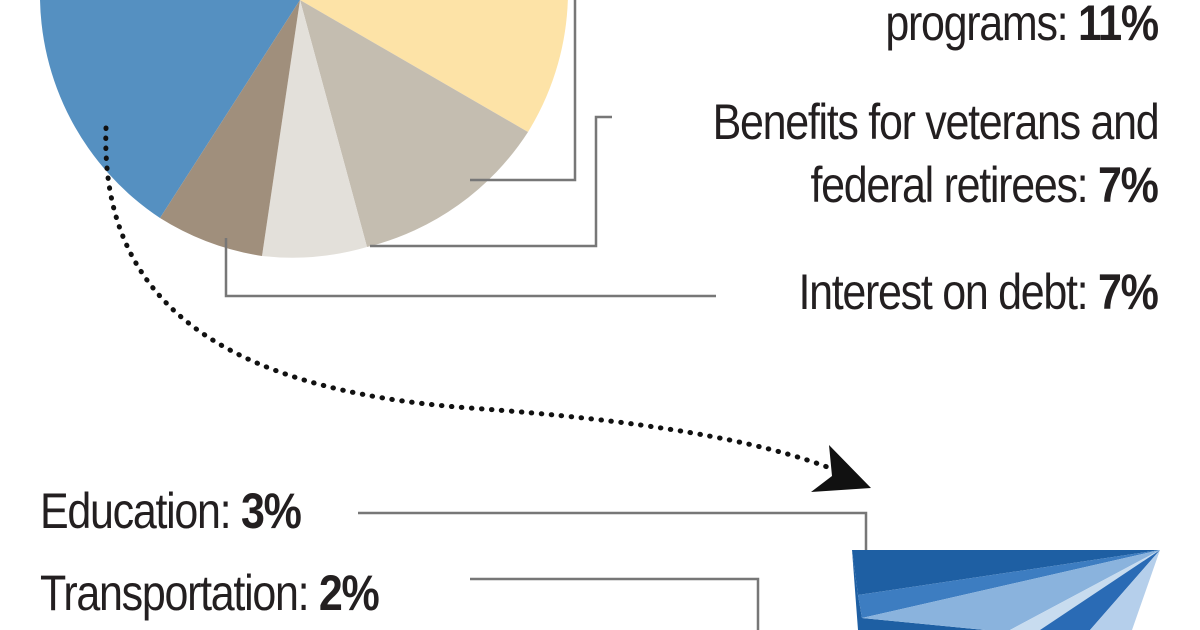 This screenshot has width=1200, height=630. Describe the element at coordinates (314, 129) in the screenshot. I see `pie-slice-light-gray` at that location.